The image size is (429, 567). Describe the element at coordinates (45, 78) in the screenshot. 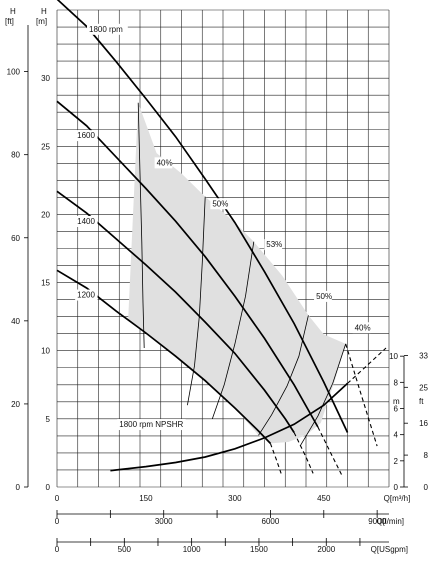

I see `y-tick-label-m: 30` at that location.